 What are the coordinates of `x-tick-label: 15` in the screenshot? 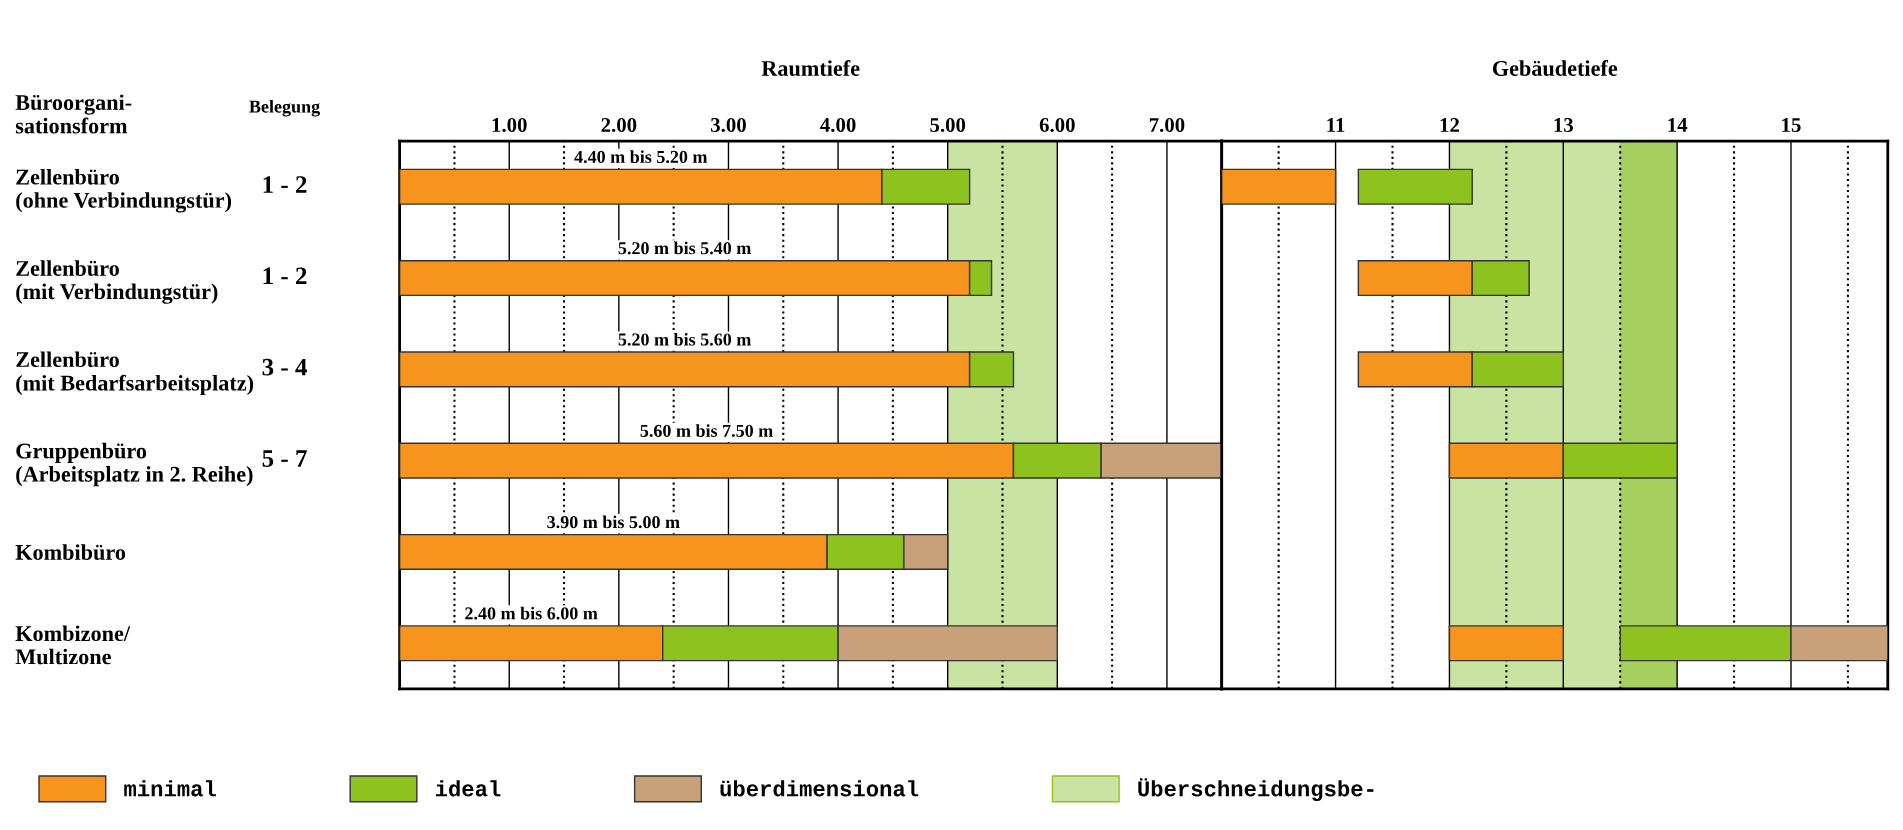 It's located at (1791, 125).